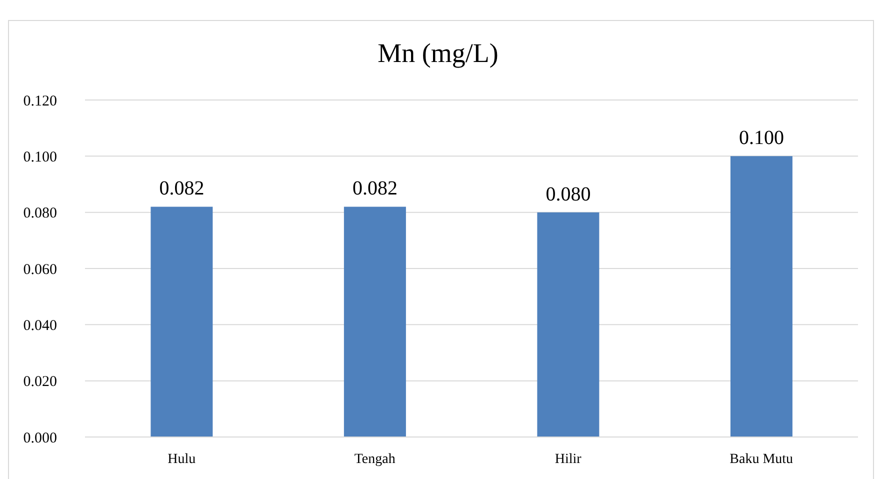 The height and width of the screenshot is (479, 876). Describe the element at coordinates (375, 459) in the screenshot. I see `x-tick-label: Tengah` at that location.